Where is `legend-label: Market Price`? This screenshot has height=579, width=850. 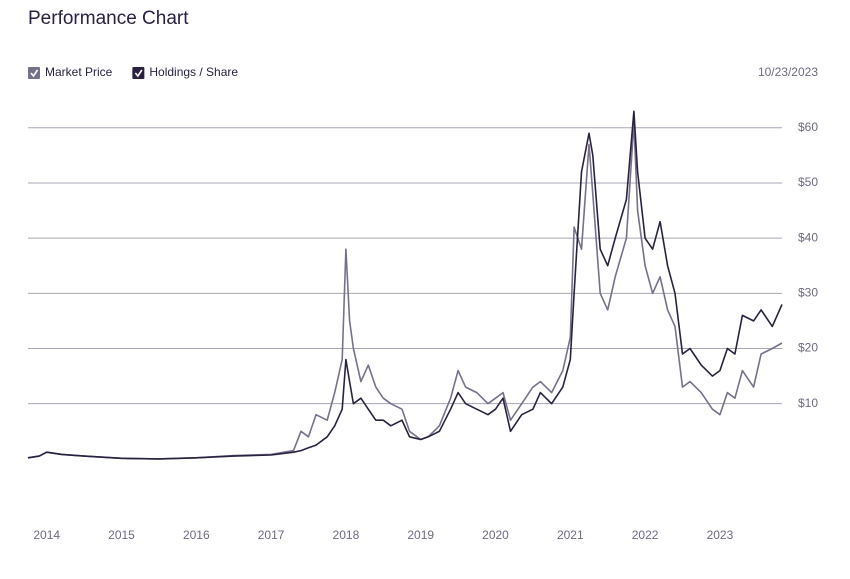 legend-label: Market Price is located at coordinates (79, 72).